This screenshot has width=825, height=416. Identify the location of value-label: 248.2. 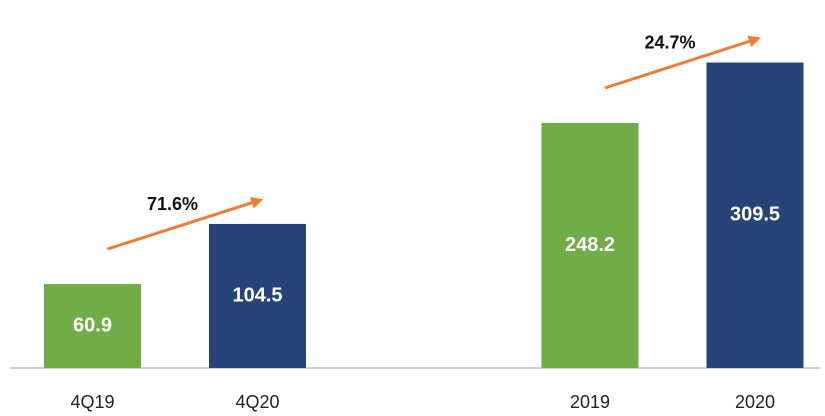
(590, 245).